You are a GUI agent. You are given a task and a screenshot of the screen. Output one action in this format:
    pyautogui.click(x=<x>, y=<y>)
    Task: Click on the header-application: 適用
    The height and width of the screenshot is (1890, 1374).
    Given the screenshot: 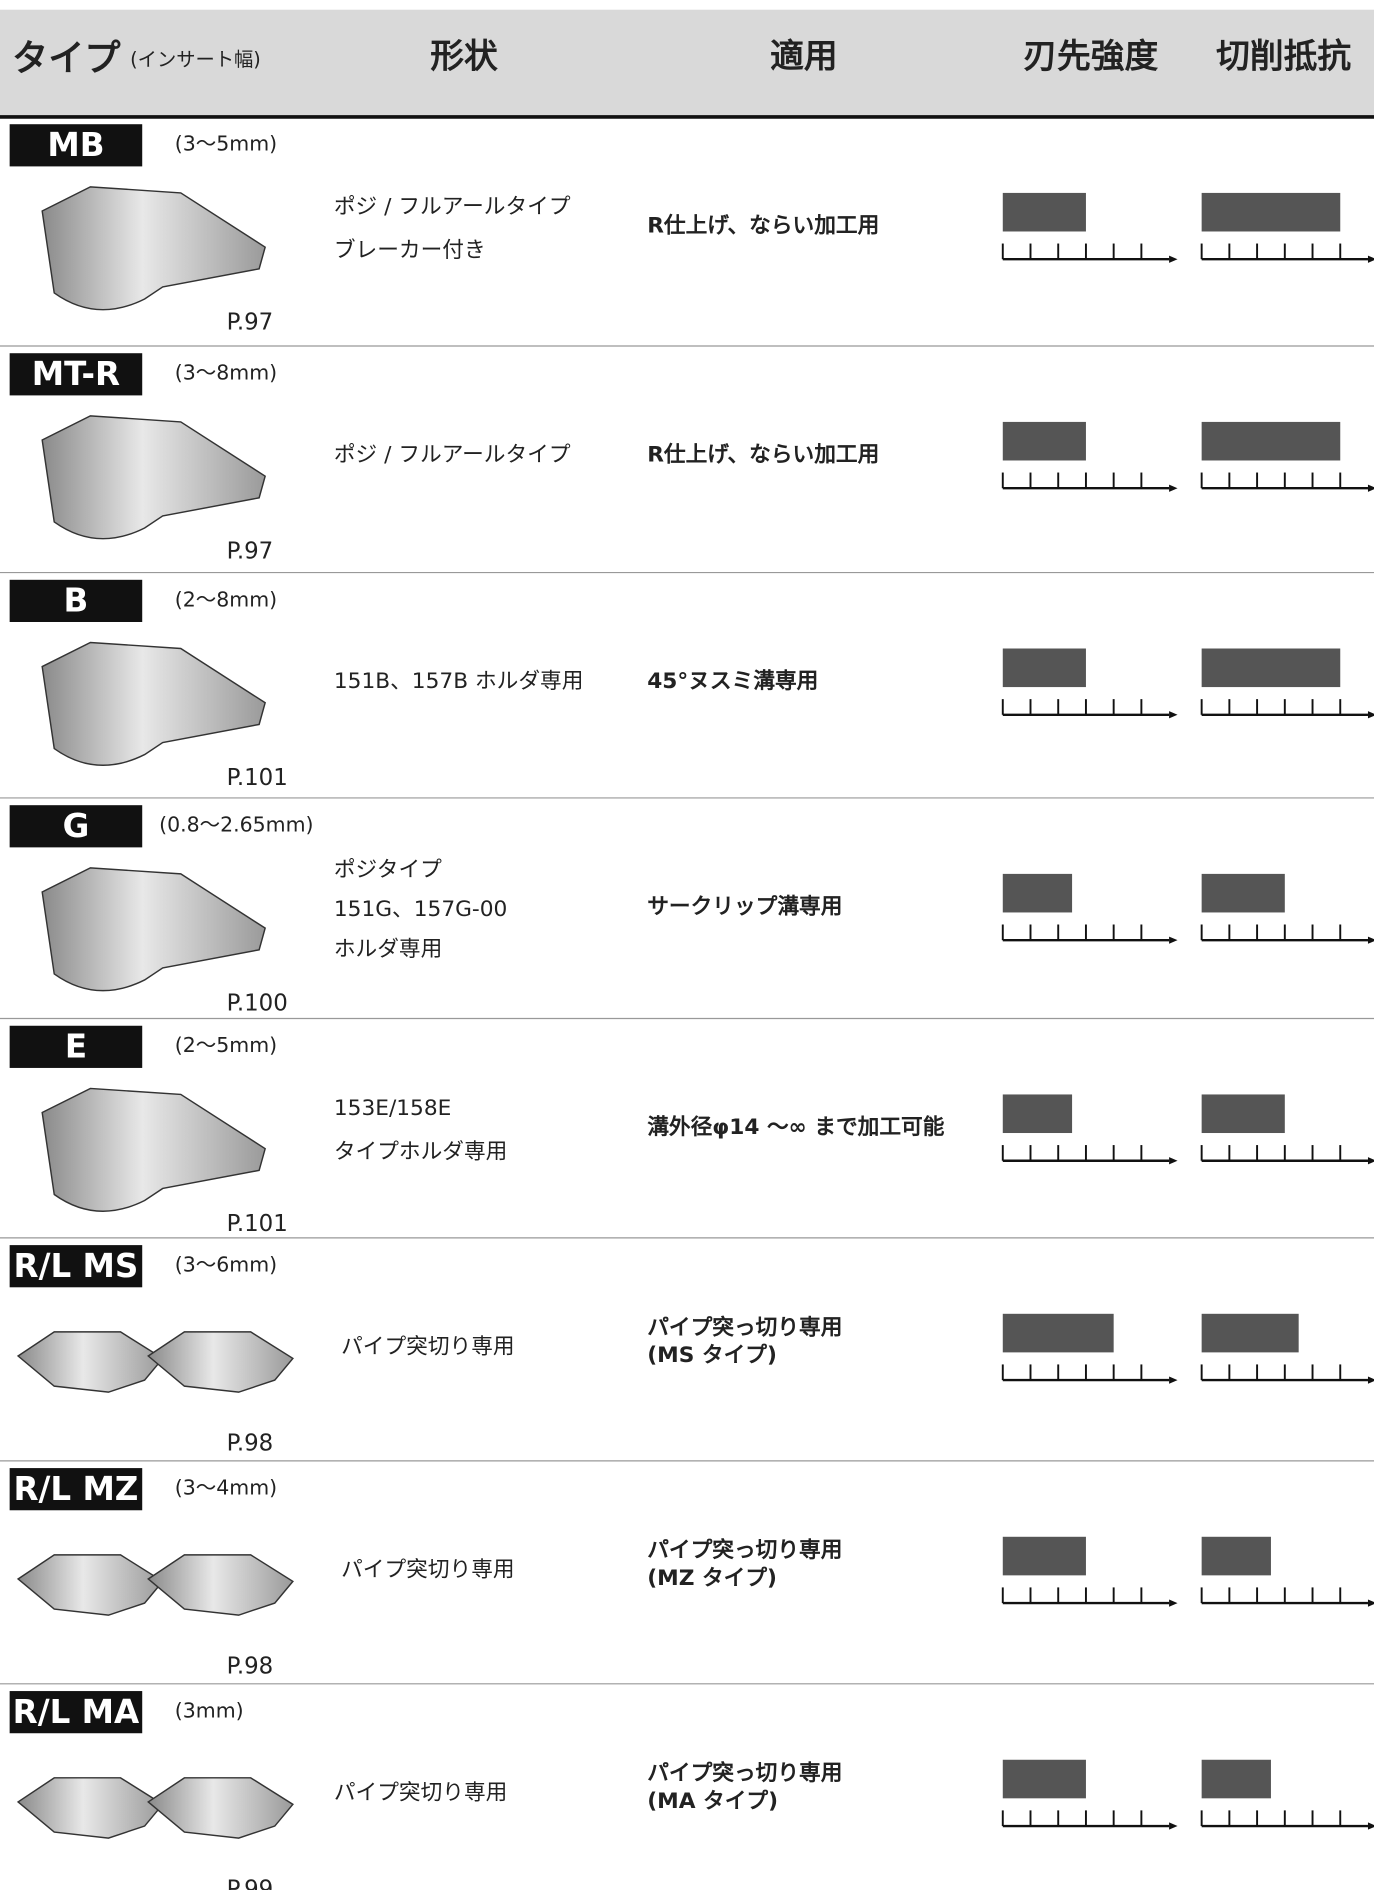 What is the action you would take?
    pyautogui.click(x=803, y=55)
    